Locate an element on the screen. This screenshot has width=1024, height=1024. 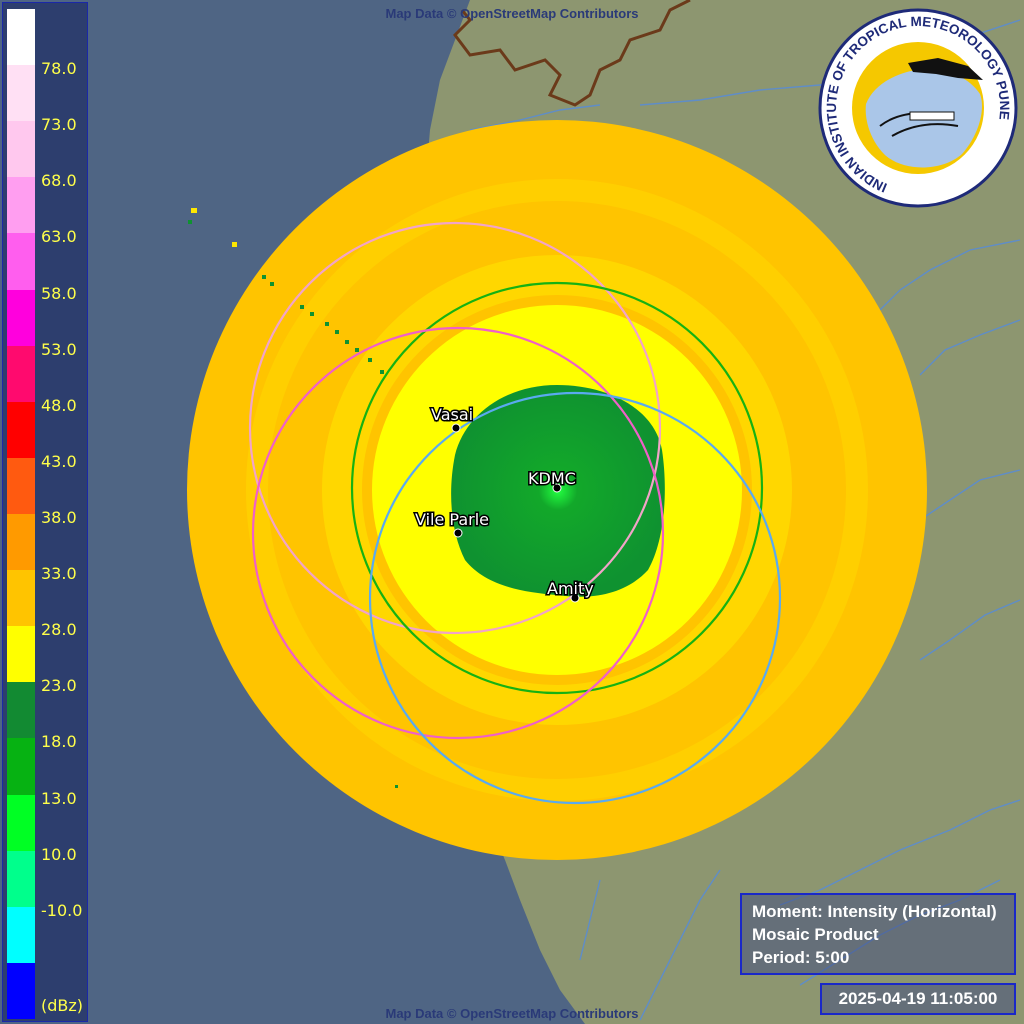
legend-label: 23.0 is located at coordinates (59, 686).